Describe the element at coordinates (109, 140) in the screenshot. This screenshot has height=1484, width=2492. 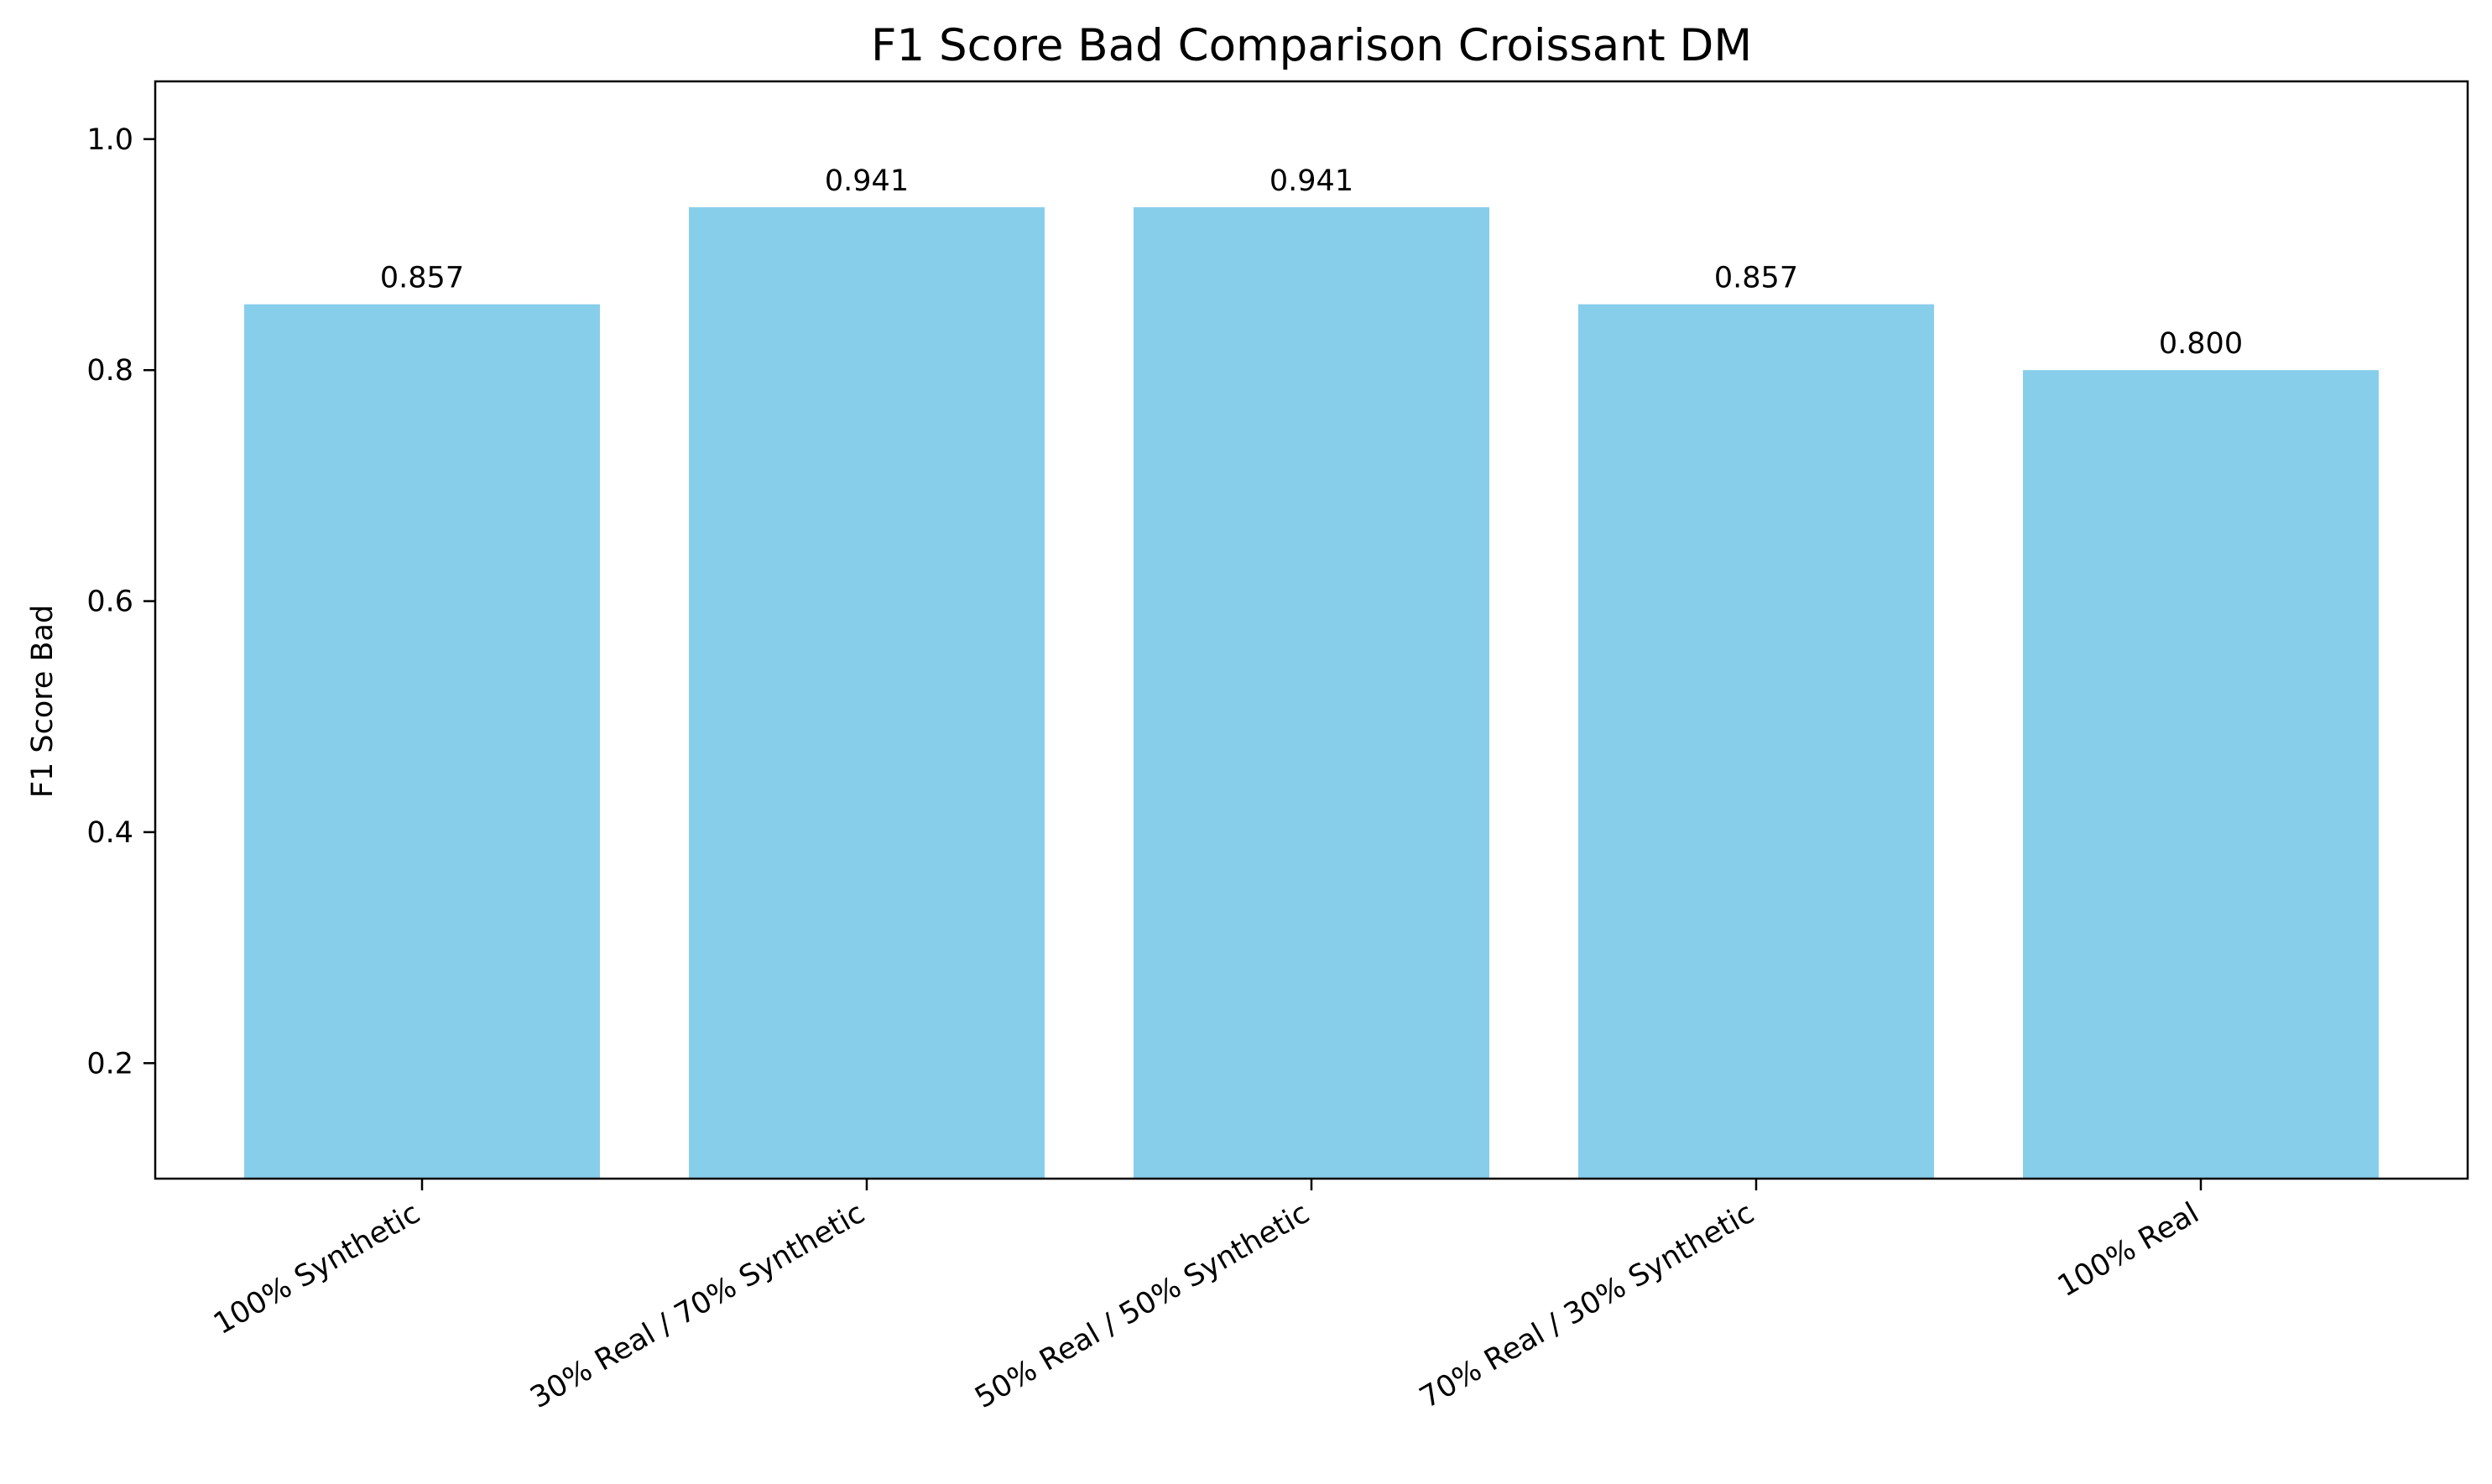
I see `y-tick-label-4: 1.0` at that location.